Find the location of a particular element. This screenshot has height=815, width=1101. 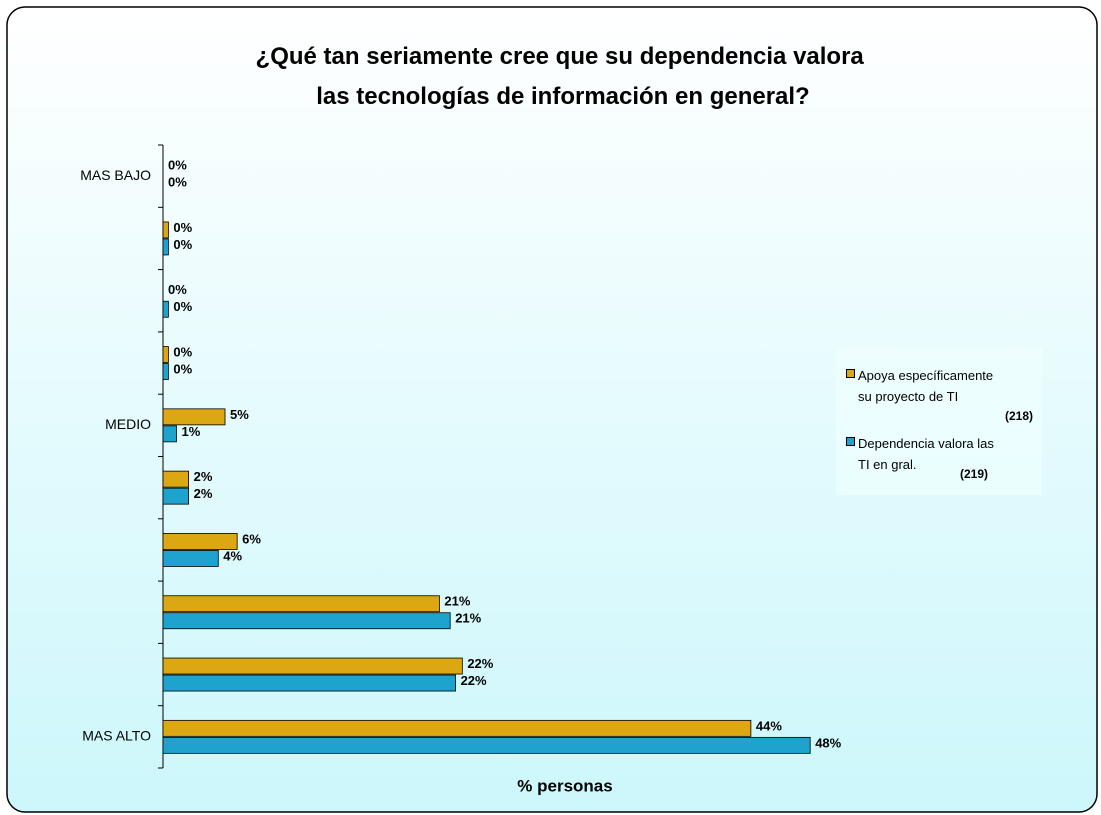

x-axis-label: % personas is located at coordinates (564, 785).